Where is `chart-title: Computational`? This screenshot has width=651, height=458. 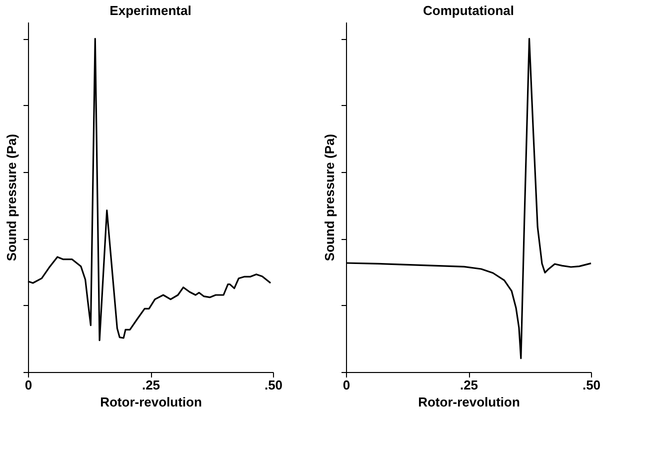 chart-title: Computational is located at coordinates (468, 10).